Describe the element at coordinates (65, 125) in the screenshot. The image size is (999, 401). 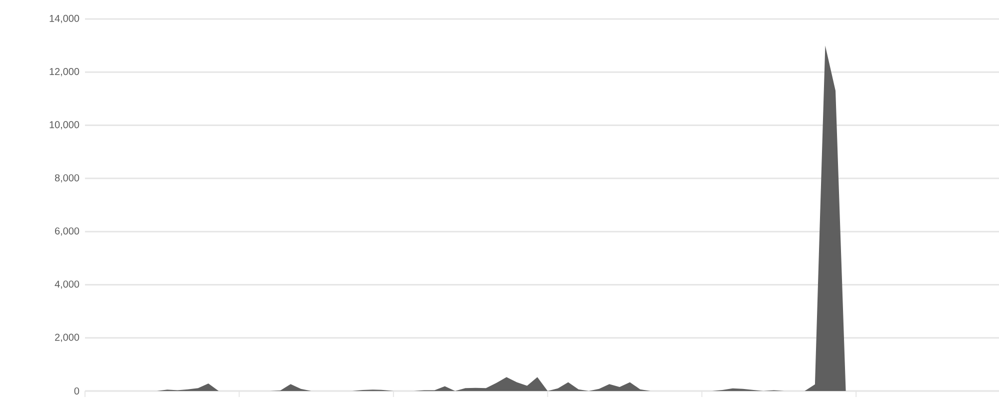
I see `y-tick-label: 10,000` at that location.